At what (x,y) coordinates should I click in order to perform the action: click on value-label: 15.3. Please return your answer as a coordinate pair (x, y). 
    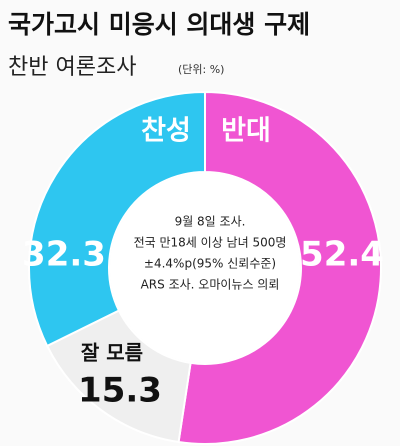
    Looking at the image, I should click on (120, 391).